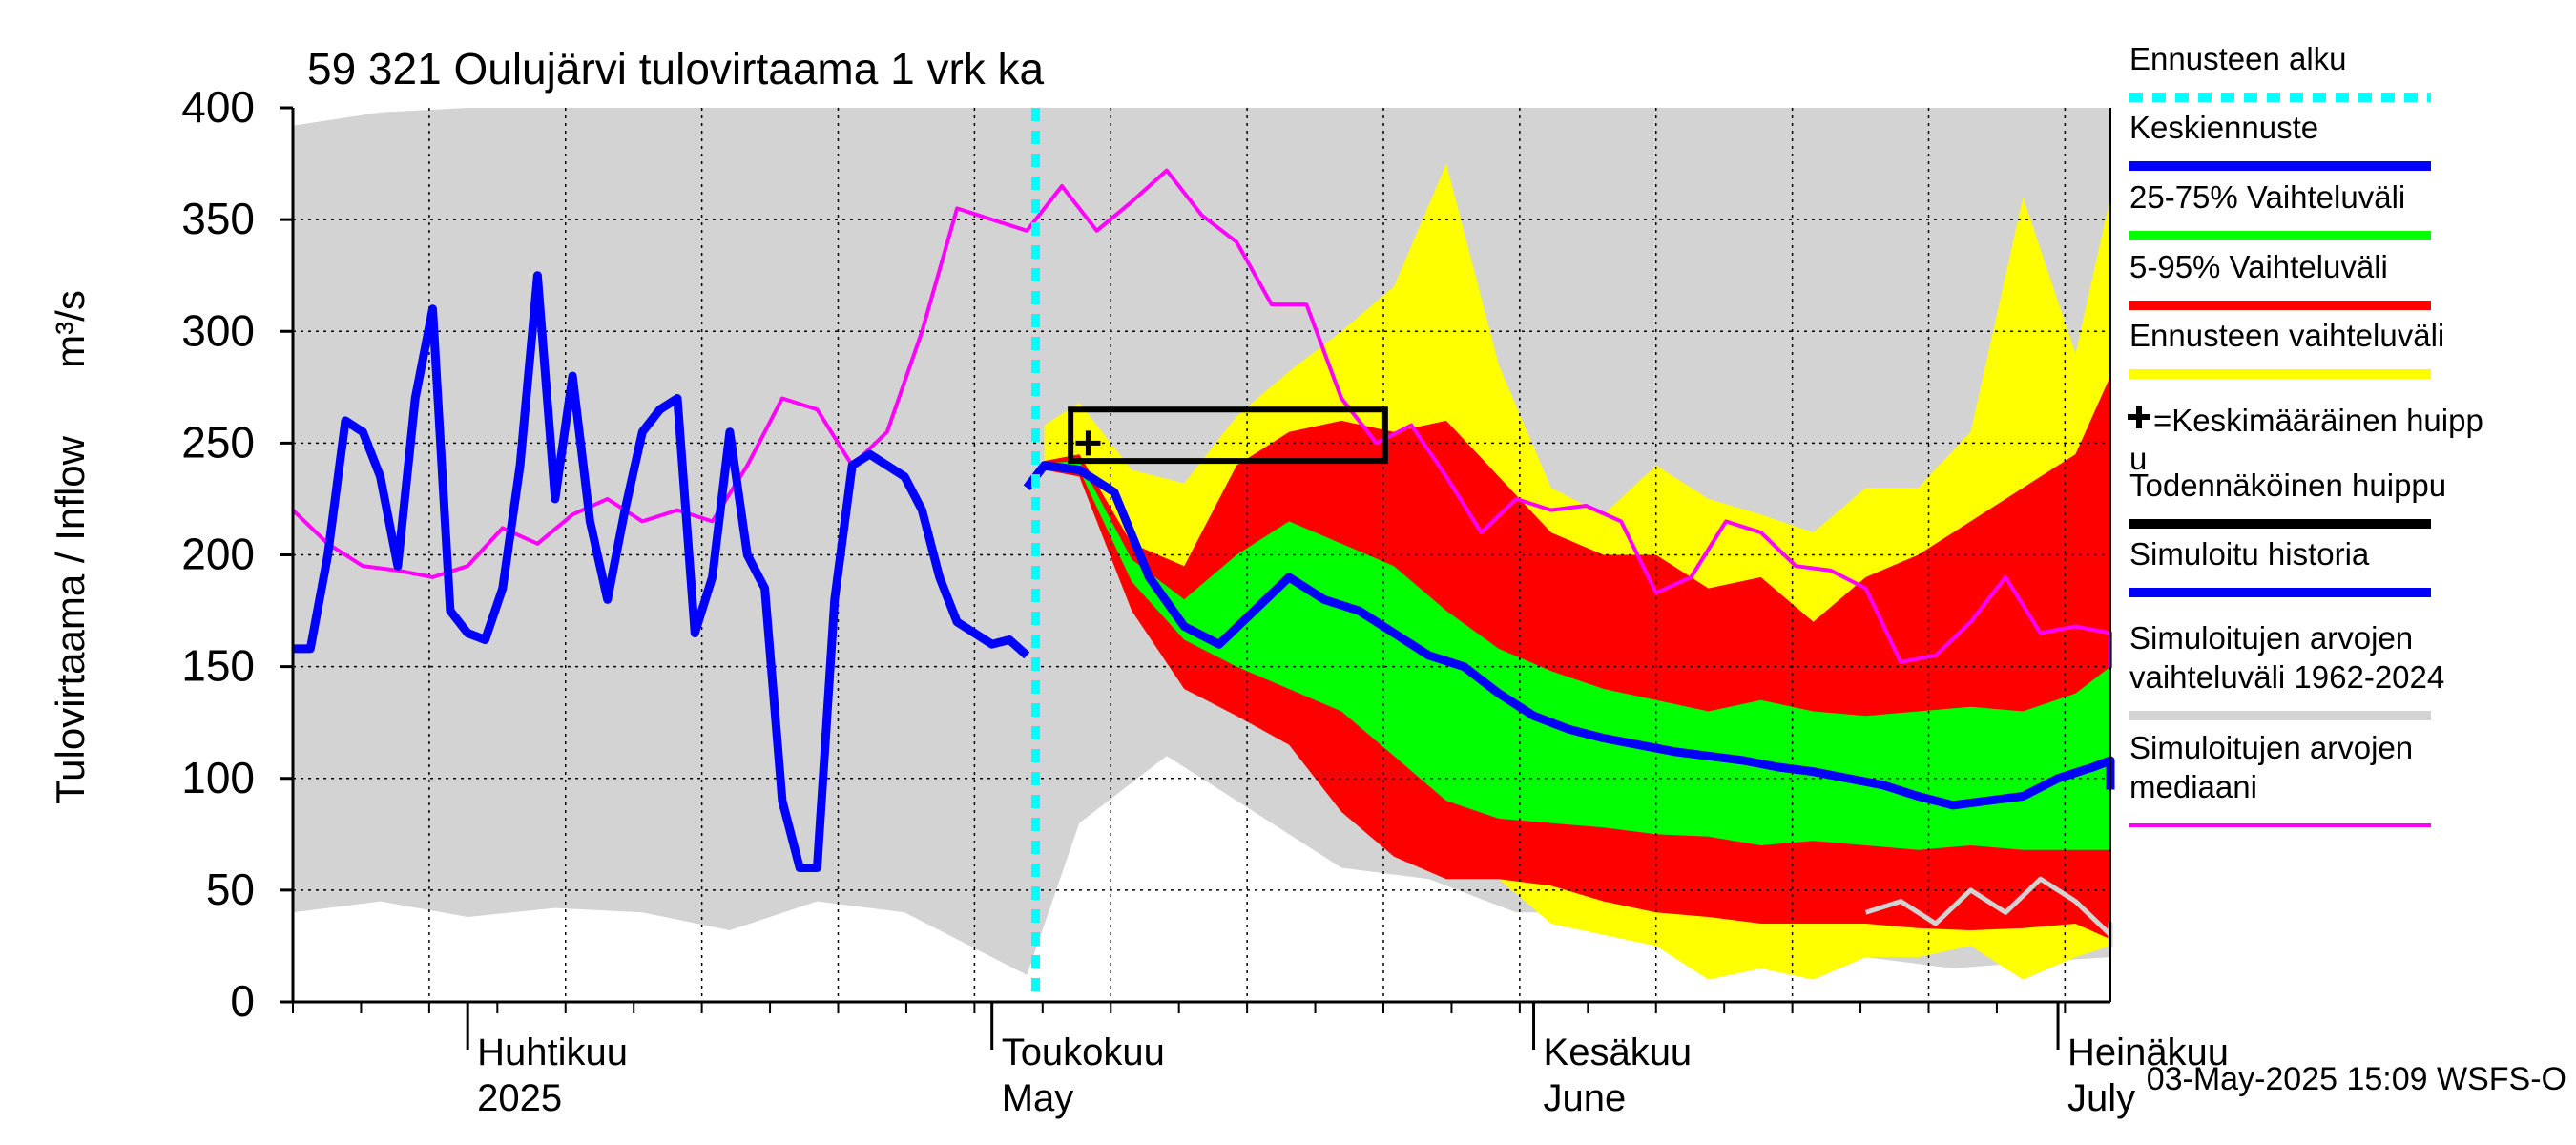 The width and height of the screenshot is (2576, 1145). What do you see at coordinates (1228, 435) in the screenshot?
I see `probable-peak-box` at bounding box center [1228, 435].